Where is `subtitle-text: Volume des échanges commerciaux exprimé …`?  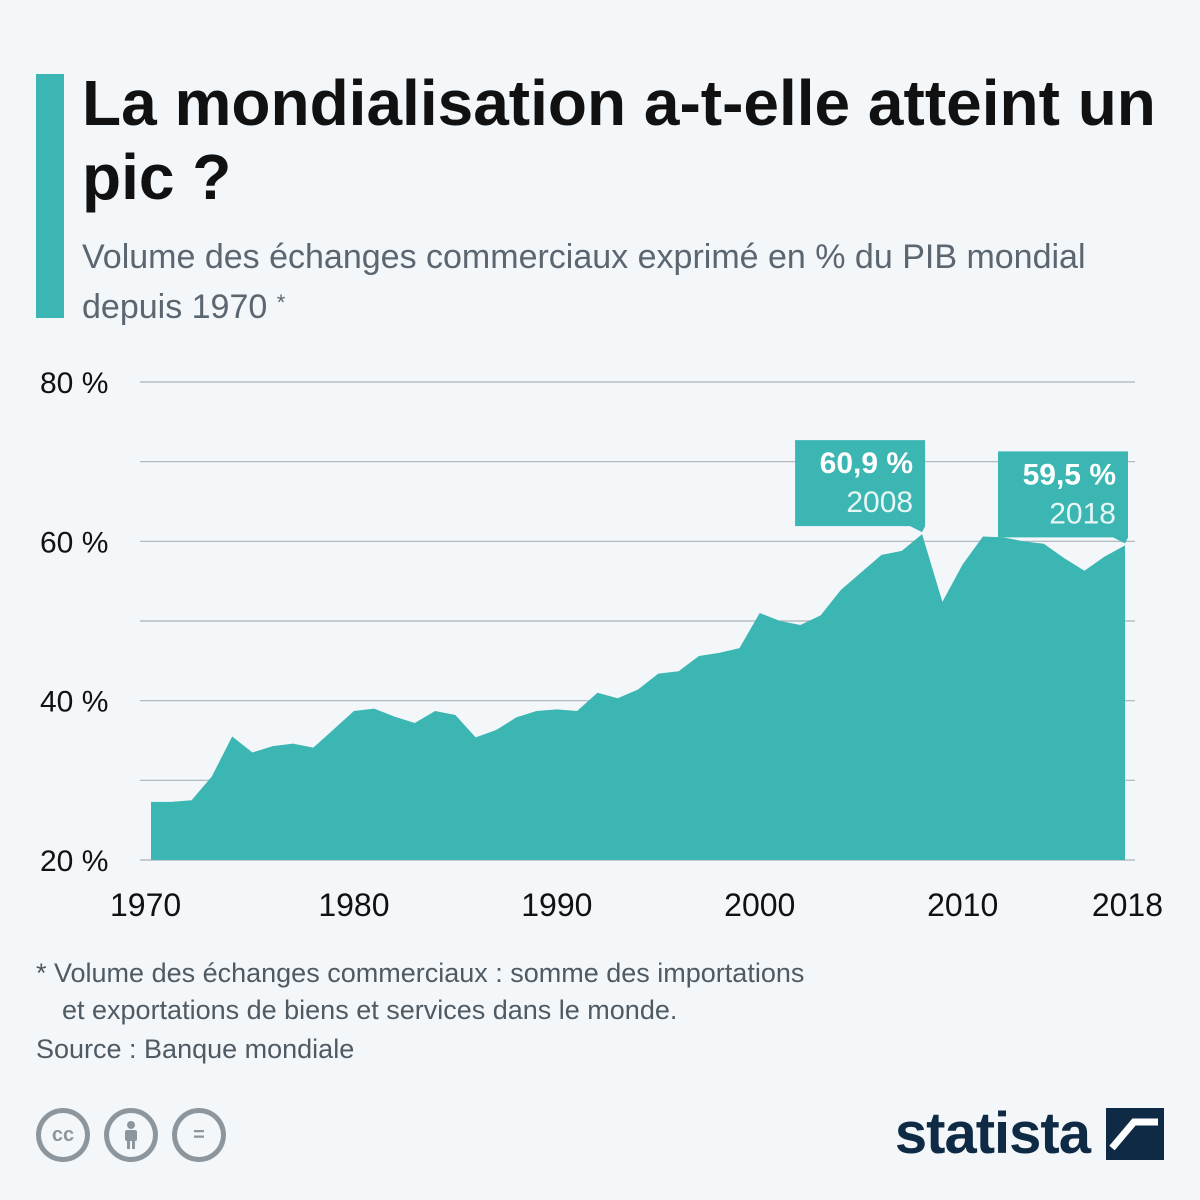
subtitle-text: Volume des échanges commerciaux exprimé … is located at coordinates (584, 282).